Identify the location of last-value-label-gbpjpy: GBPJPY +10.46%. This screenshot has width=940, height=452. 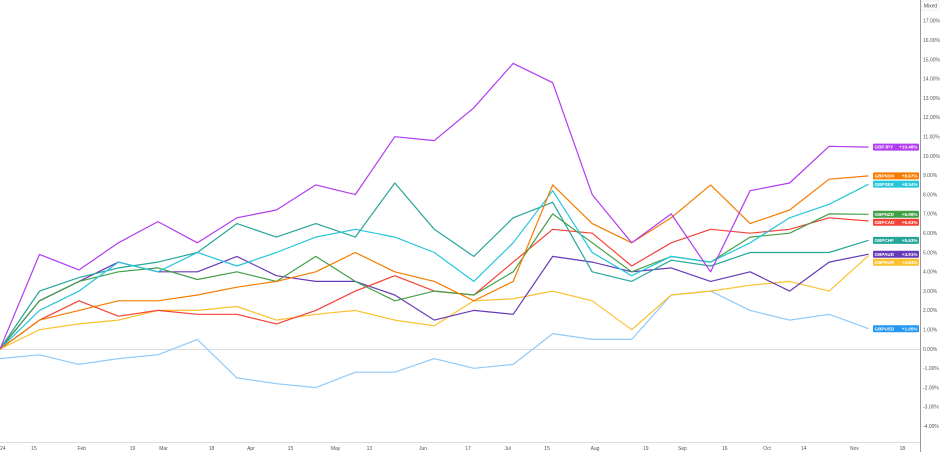
(896, 147).